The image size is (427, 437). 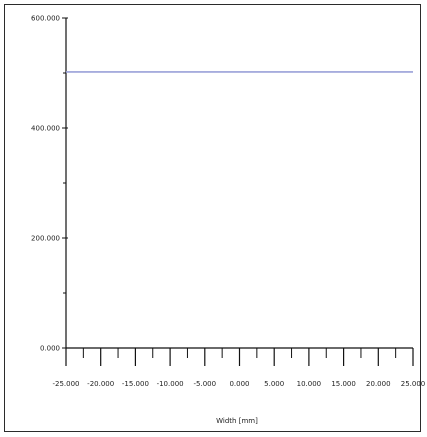 I want to click on y-tick-label: 400.000, so click(x=45, y=129).